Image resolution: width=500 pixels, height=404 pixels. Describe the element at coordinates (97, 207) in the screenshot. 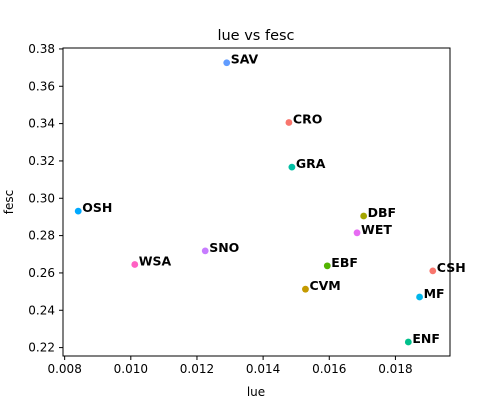

I see `point-label: OSH` at that location.